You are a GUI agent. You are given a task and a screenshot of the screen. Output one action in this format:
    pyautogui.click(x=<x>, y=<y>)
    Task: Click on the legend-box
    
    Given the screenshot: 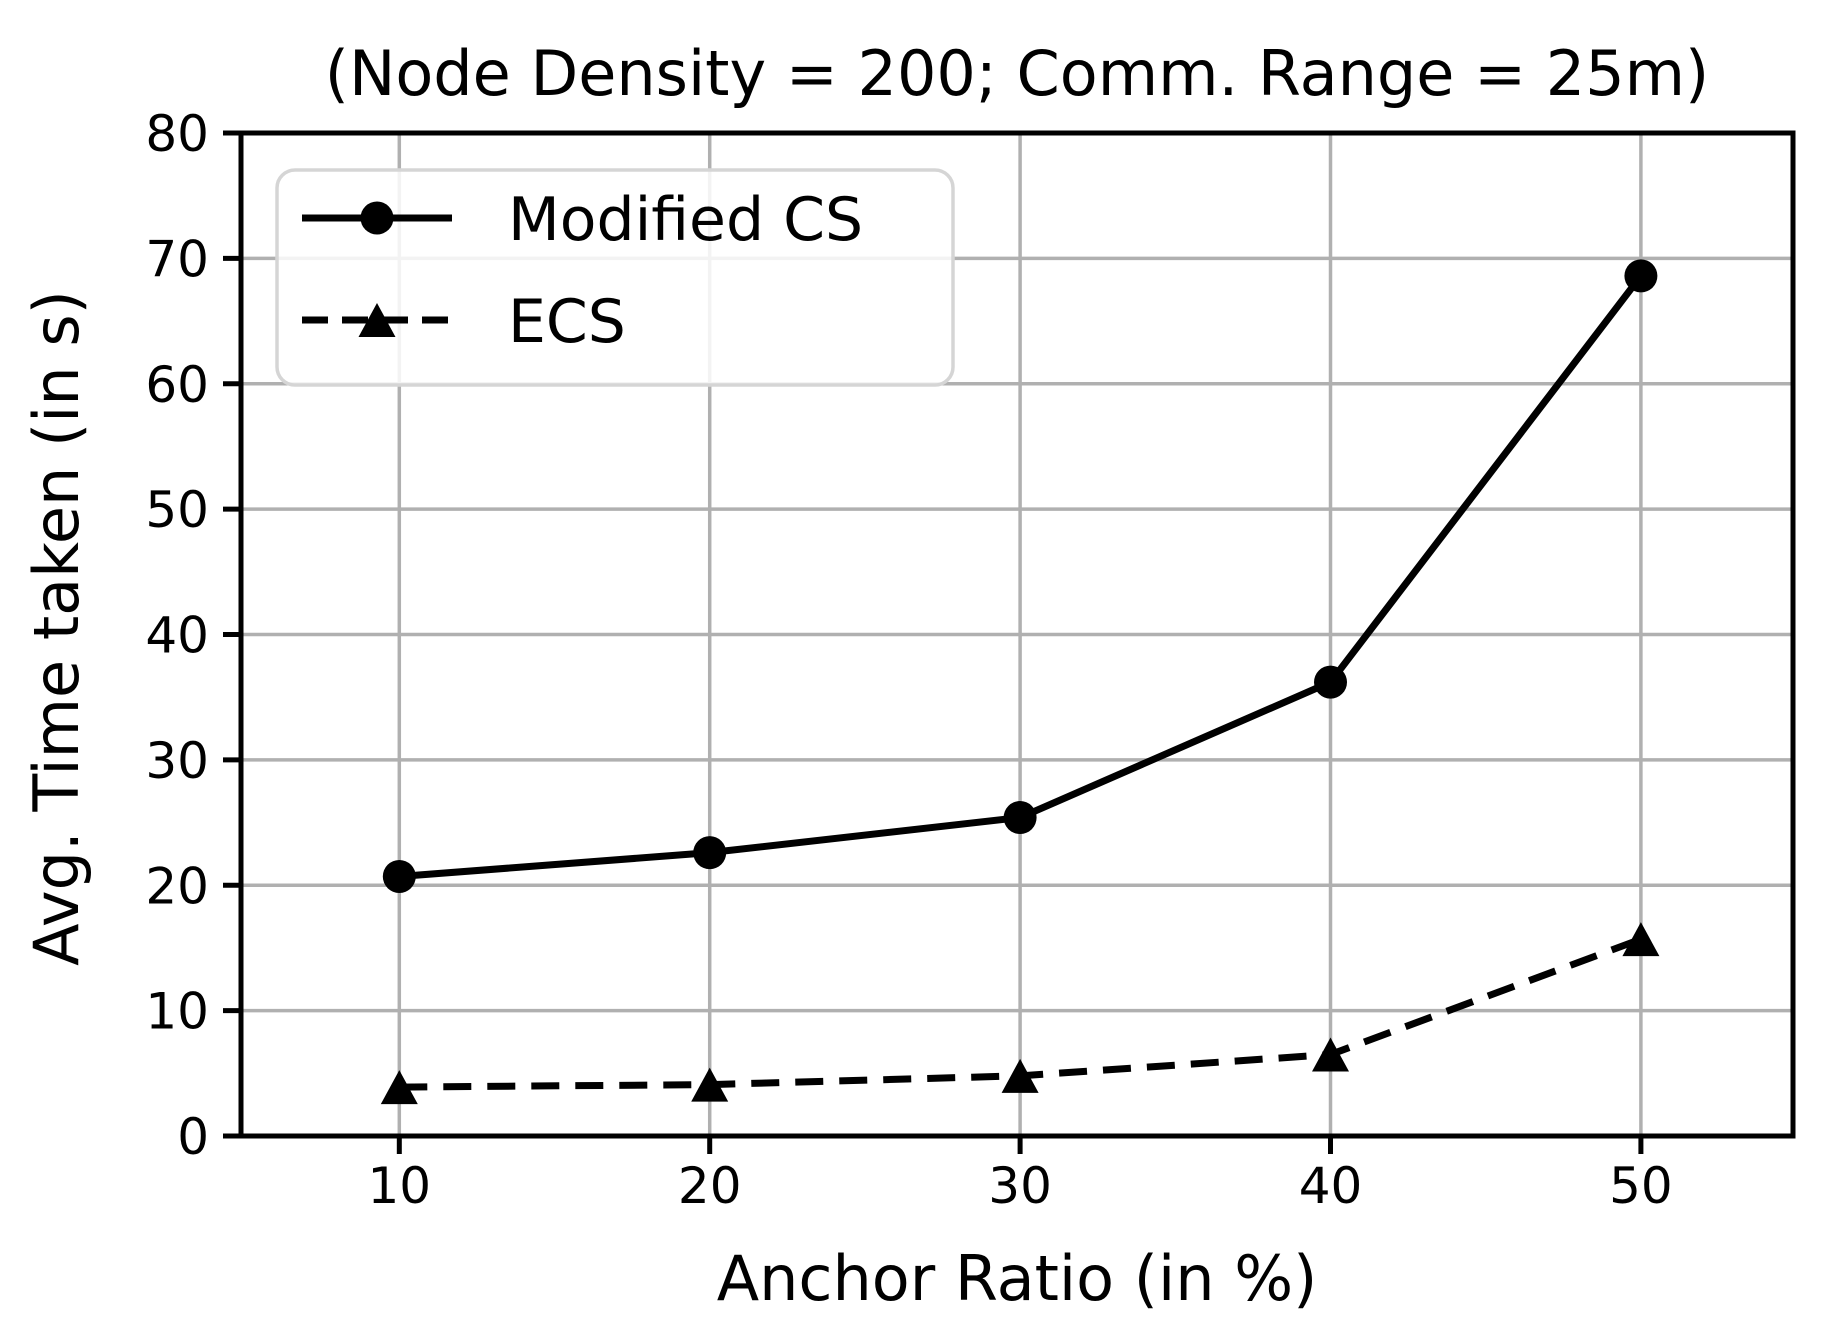 What is the action you would take?
    pyautogui.click(x=615, y=277)
    